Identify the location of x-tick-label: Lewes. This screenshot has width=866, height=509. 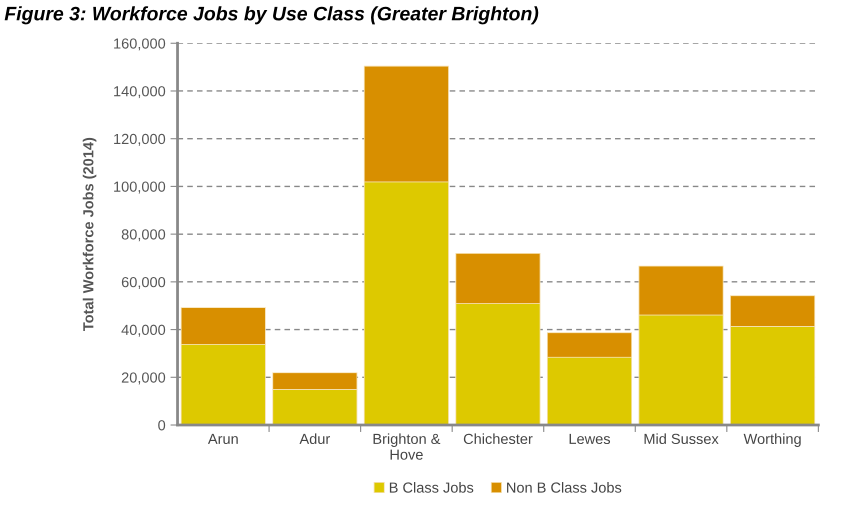
(590, 439).